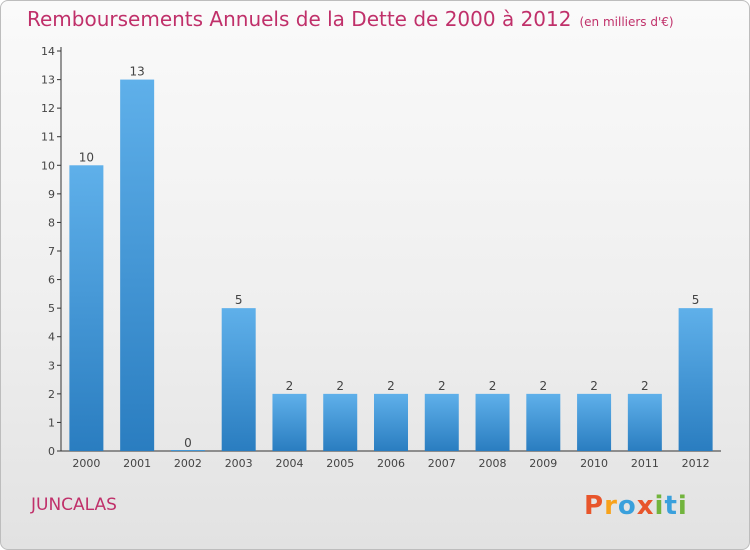 The height and width of the screenshot is (550, 750). Describe the element at coordinates (289, 463) in the screenshot. I see `x-tick-label: 2004` at that location.